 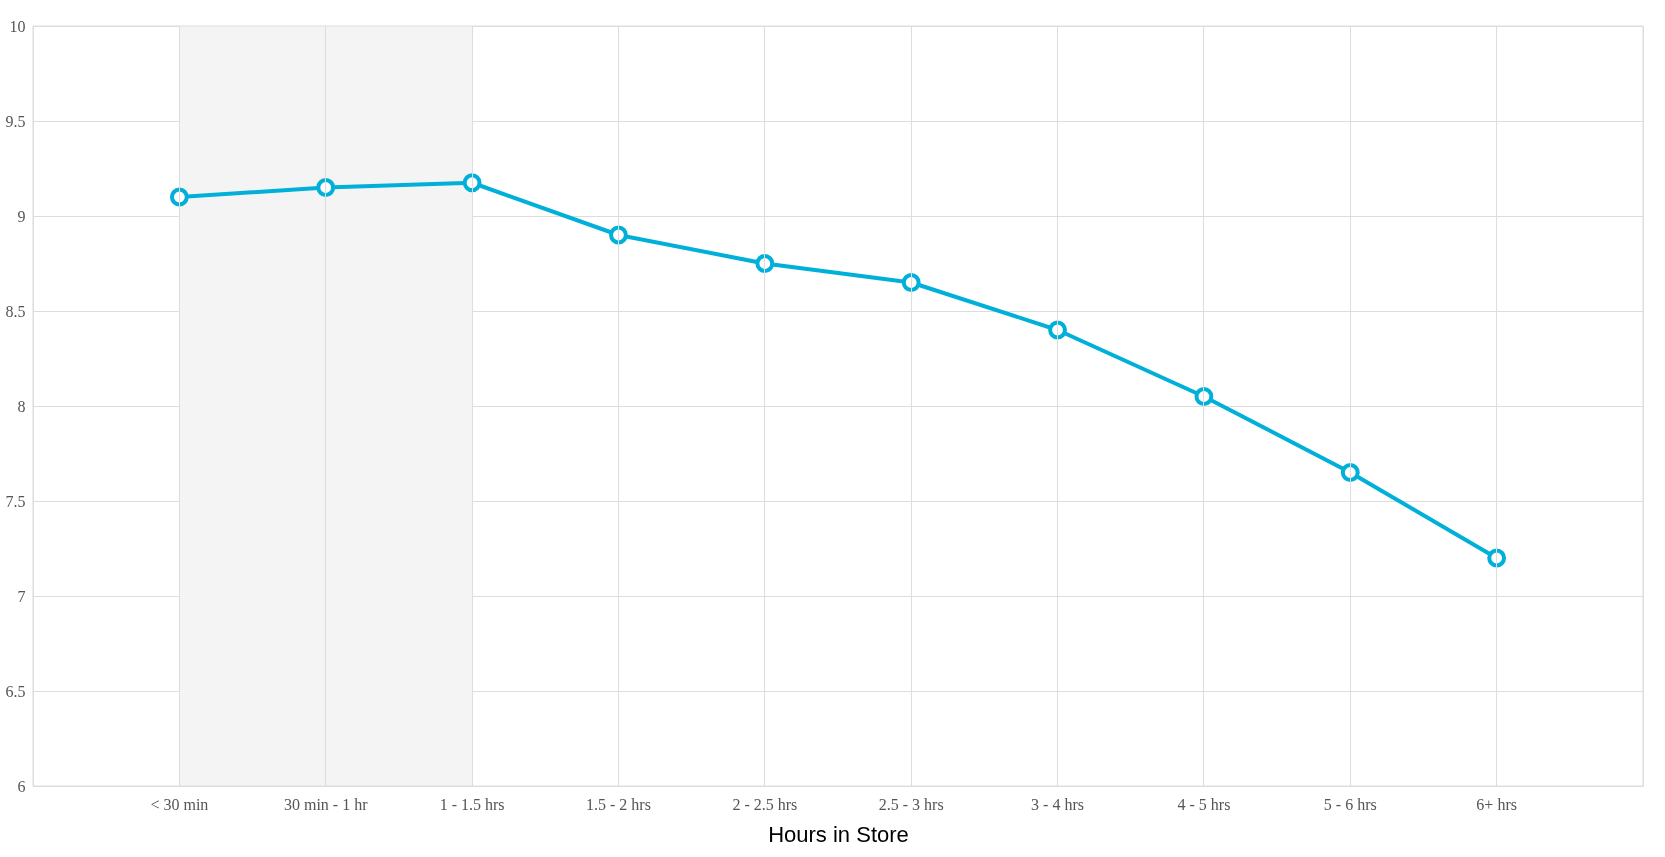 What do you see at coordinates (765, 804) in the screenshot?
I see `x-tick-label: 2 - 2.5 hrs` at bounding box center [765, 804].